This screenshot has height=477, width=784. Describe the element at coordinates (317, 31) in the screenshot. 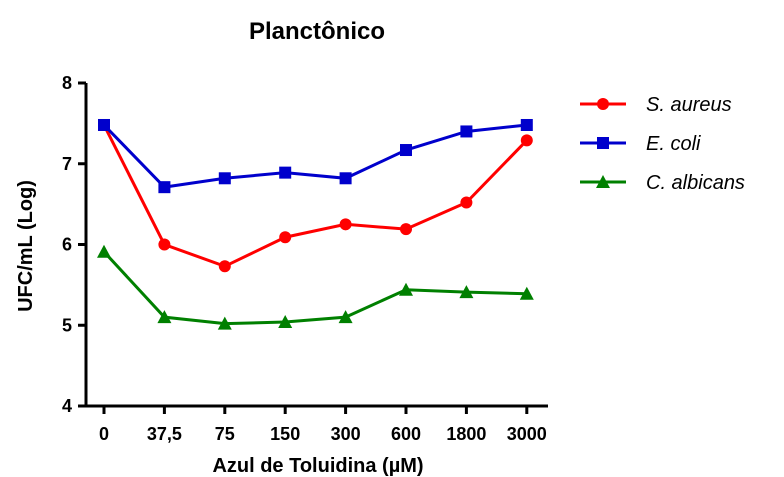

I see `chart-title: Planctônico` at that location.